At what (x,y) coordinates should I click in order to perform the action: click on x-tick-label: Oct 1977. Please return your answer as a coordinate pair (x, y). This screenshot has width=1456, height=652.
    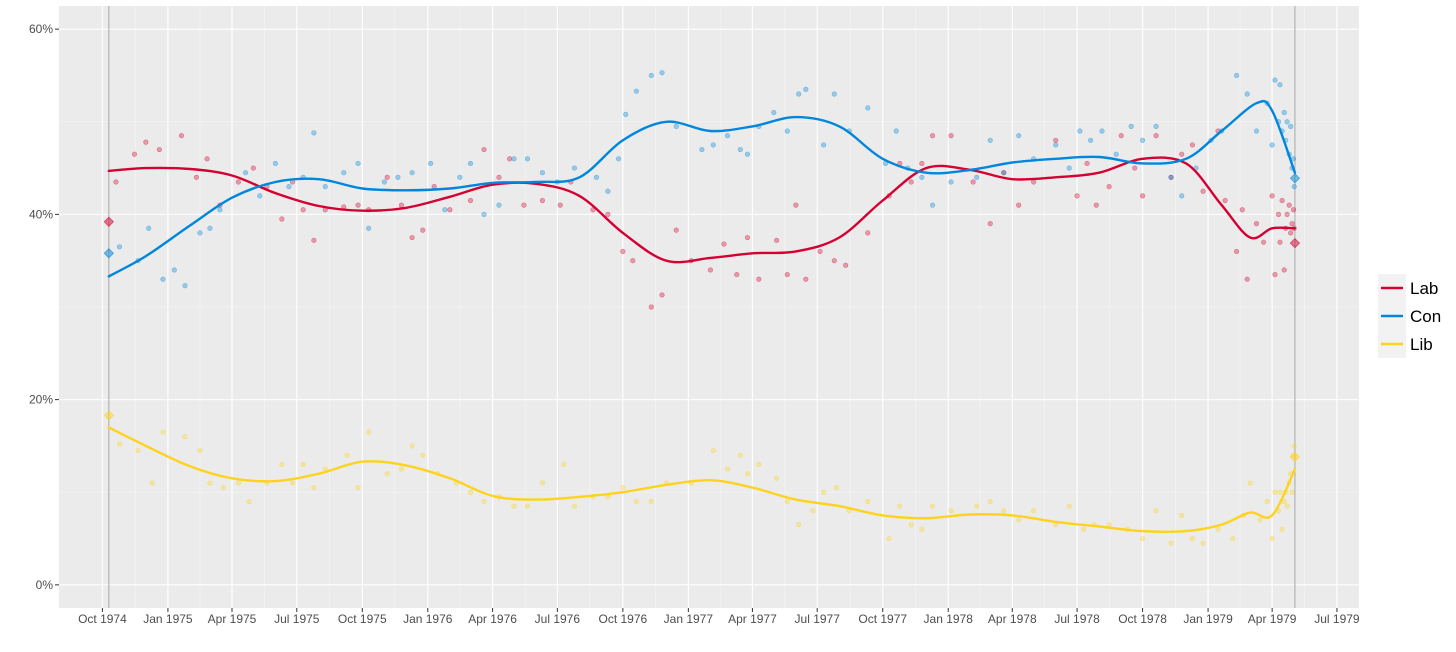
    Looking at the image, I should click on (882, 619).